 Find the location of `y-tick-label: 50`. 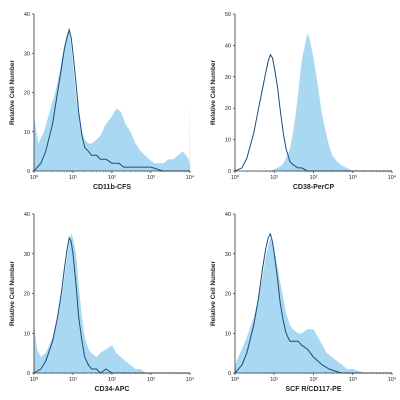

y-tick-label: 50 is located at coordinates (228, 15).